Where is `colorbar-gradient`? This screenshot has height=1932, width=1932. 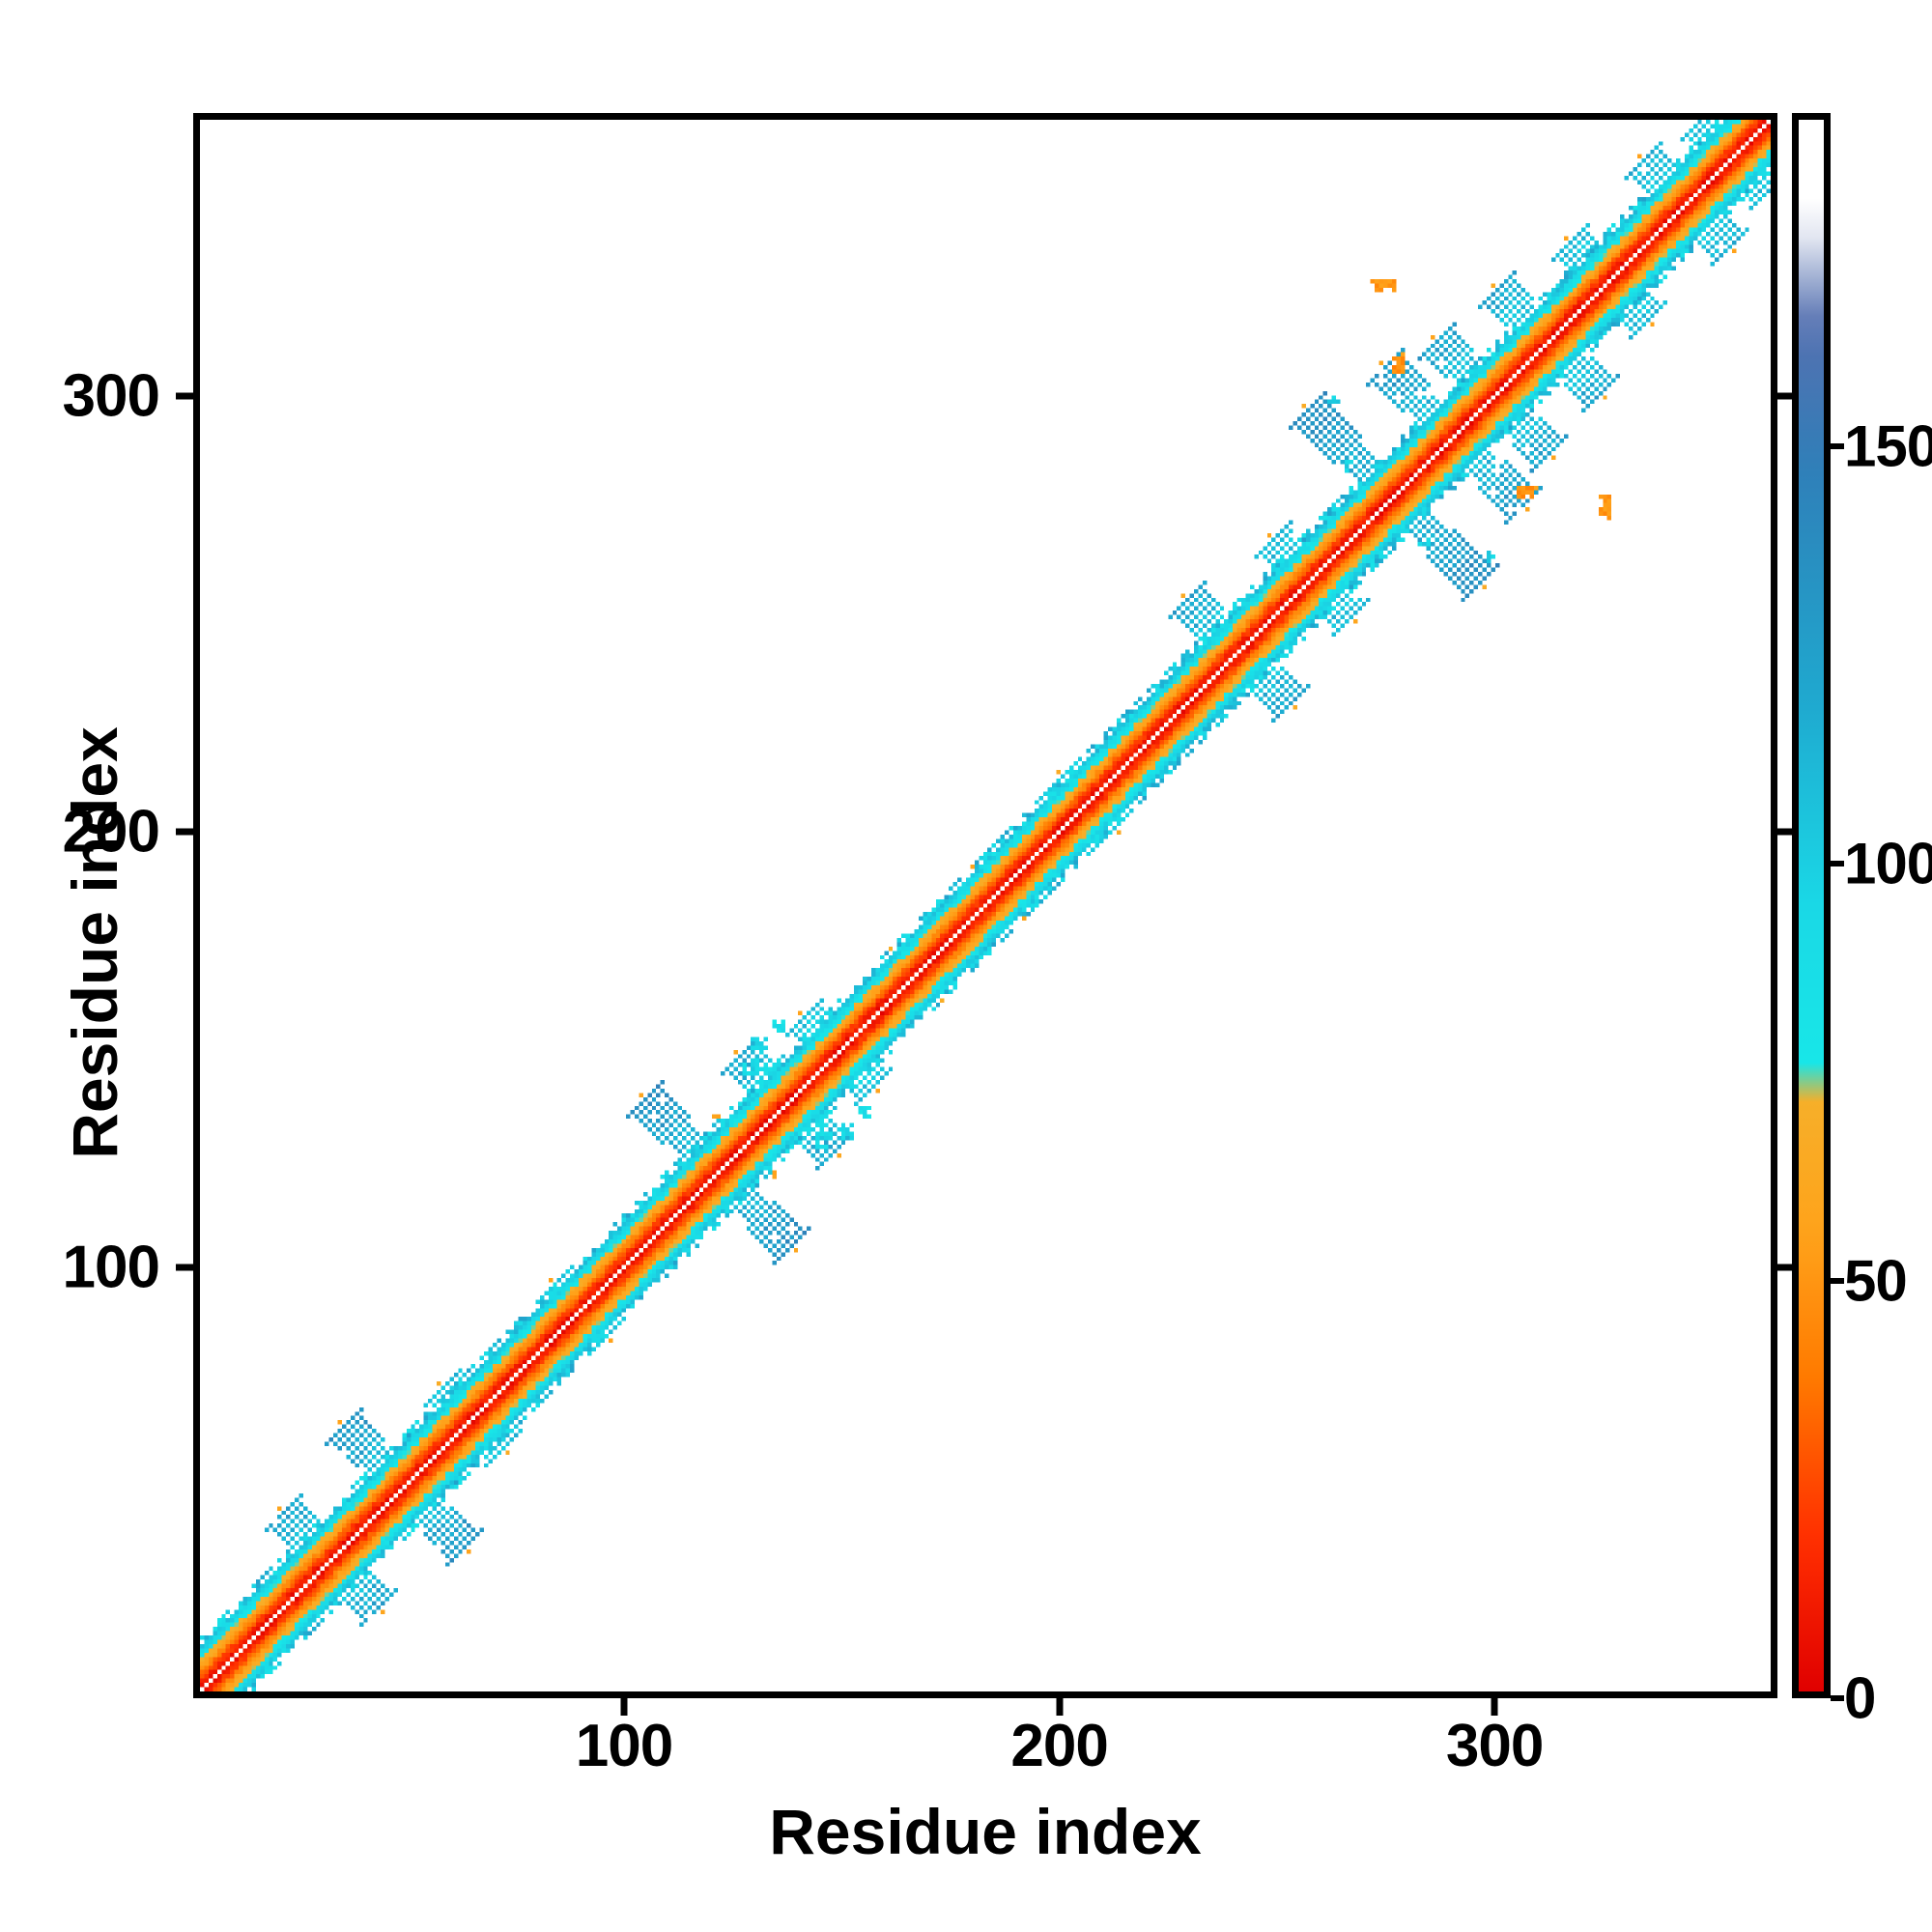 colorbar-gradient is located at coordinates (1811, 905).